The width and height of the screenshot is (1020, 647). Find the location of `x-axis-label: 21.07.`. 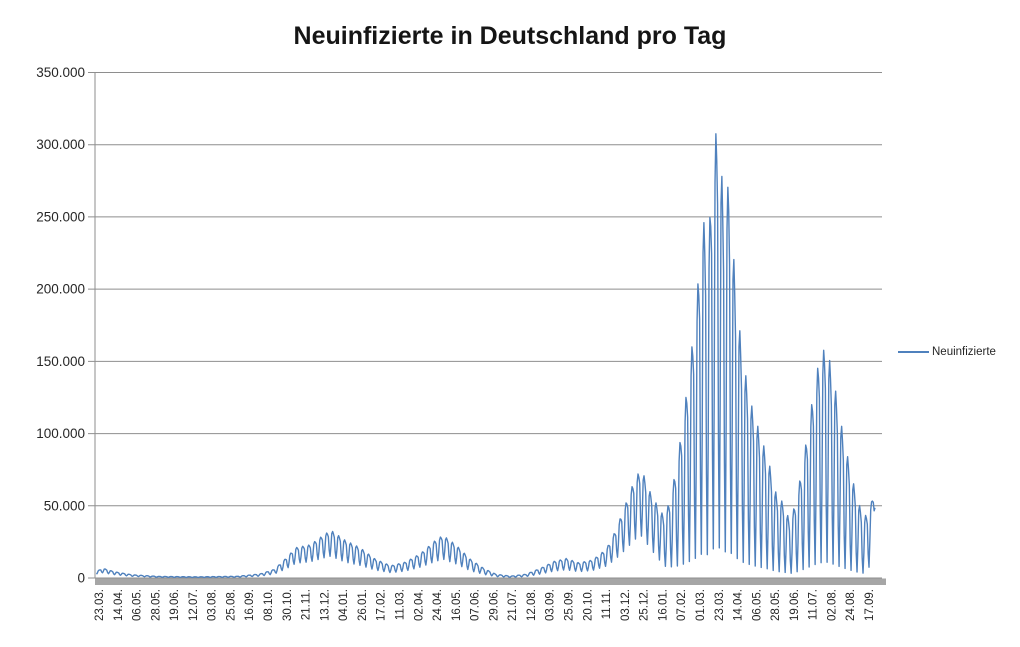

x-axis-label: 21.07. is located at coordinates (513, 605).